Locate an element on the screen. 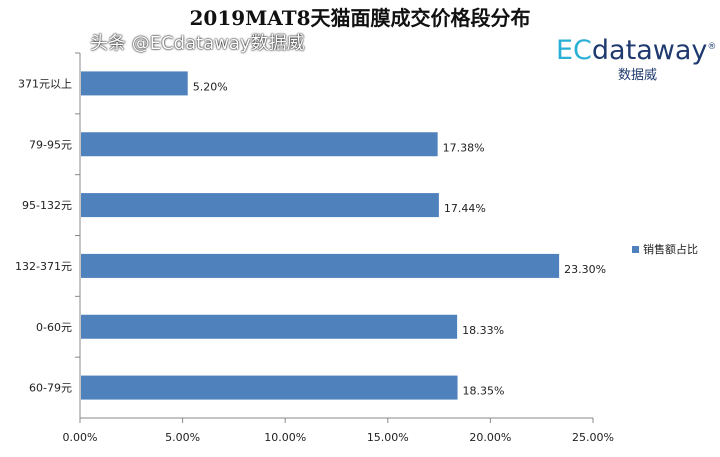 The height and width of the screenshot is (457, 720). ecdataway-logo: ECdataway® 数据威 is located at coordinates (636, 58).